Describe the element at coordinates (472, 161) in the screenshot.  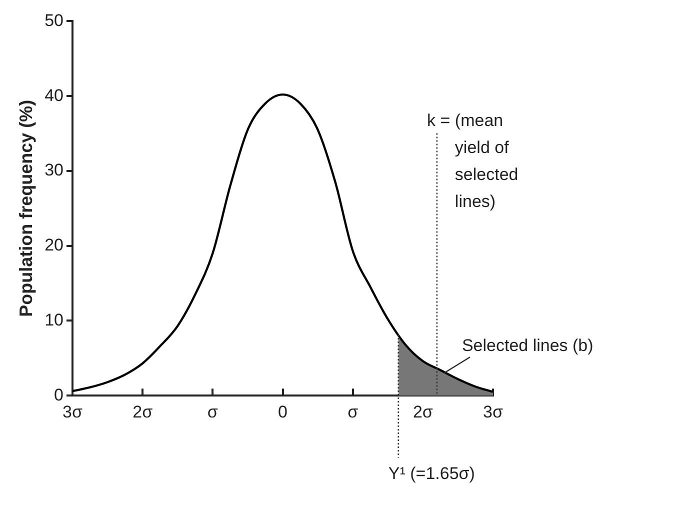
I see `ref-line-label: k = (mean yield of selected lines)` at that location.